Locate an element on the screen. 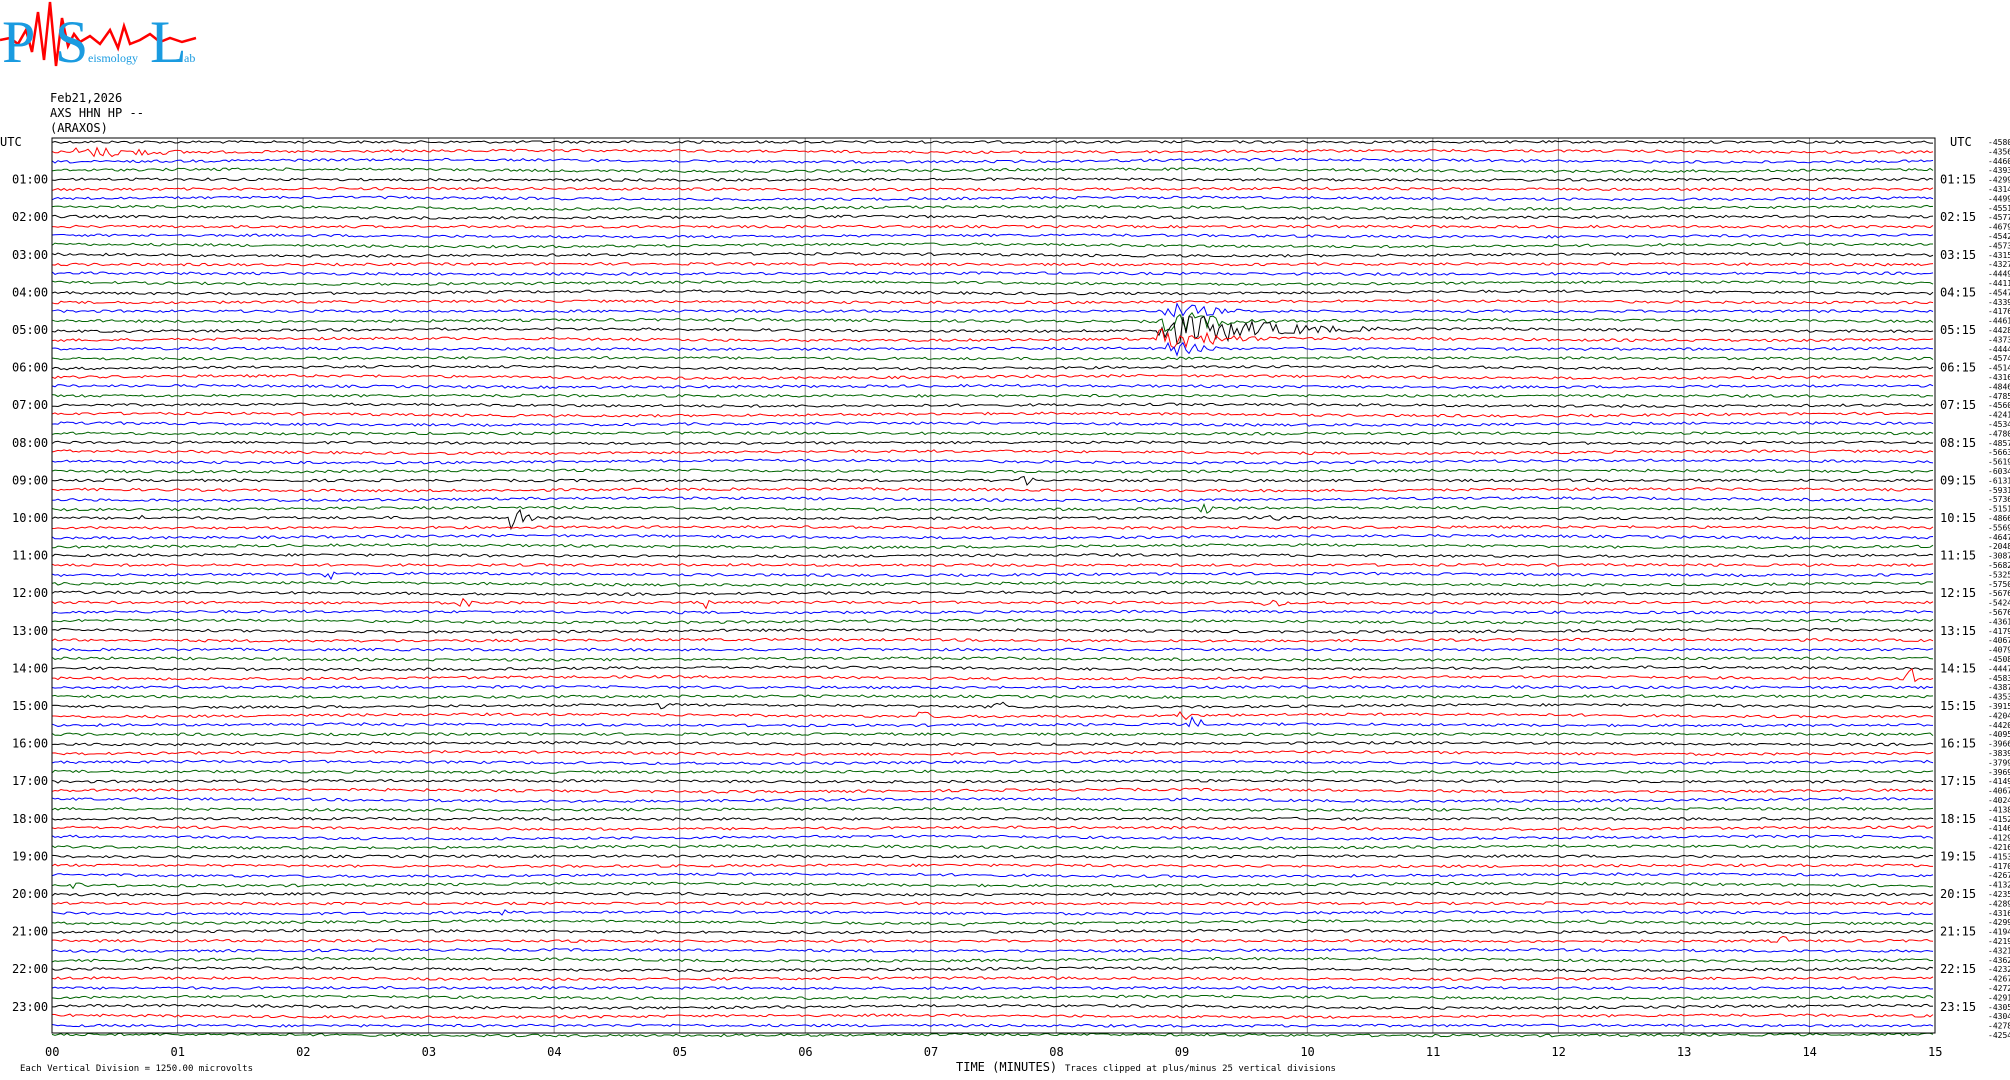 This screenshot has width=2010, height=1080. right-hour-label: 03:15 is located at coordinates (1958, 255).